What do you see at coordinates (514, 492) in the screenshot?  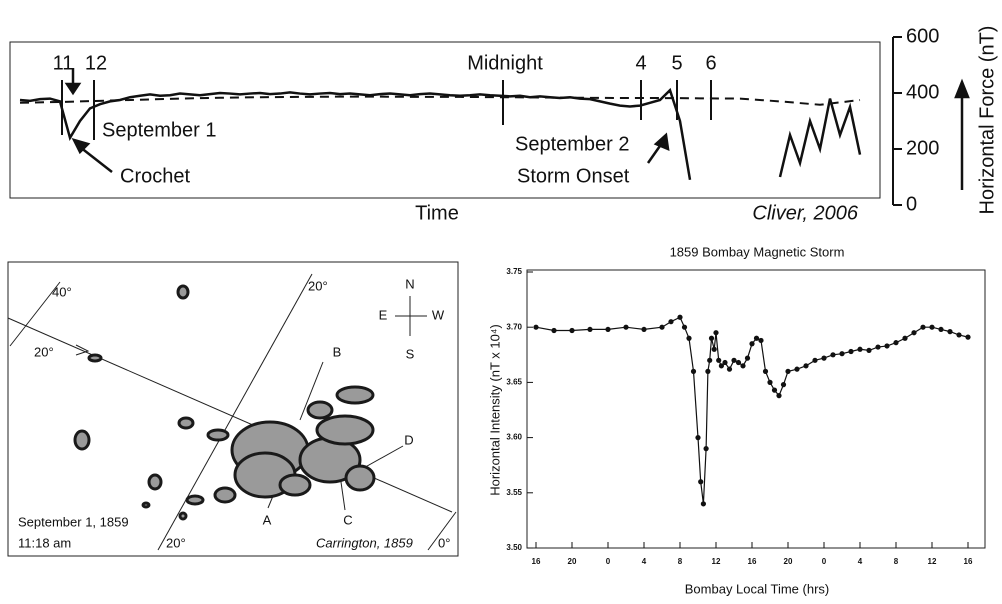 I see `y-tick-label: 3.55` at bounding box center [514, 492].